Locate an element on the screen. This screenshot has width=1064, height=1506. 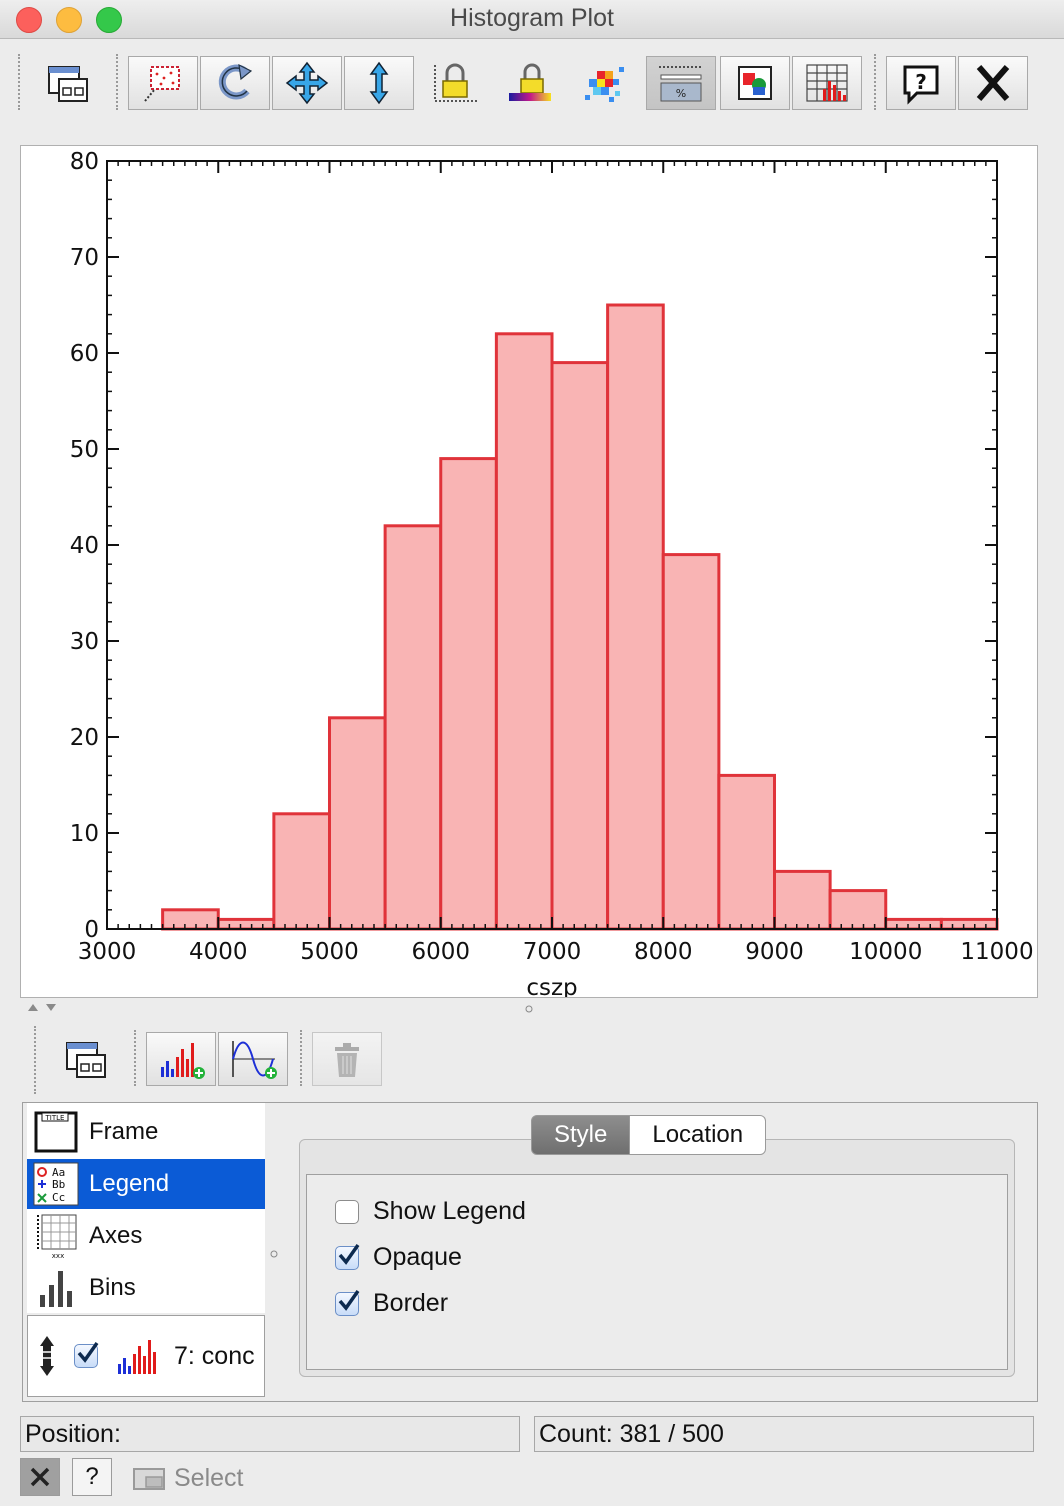
nav-item-frame: TITLE Frame is located at coordinates (146, 1132).